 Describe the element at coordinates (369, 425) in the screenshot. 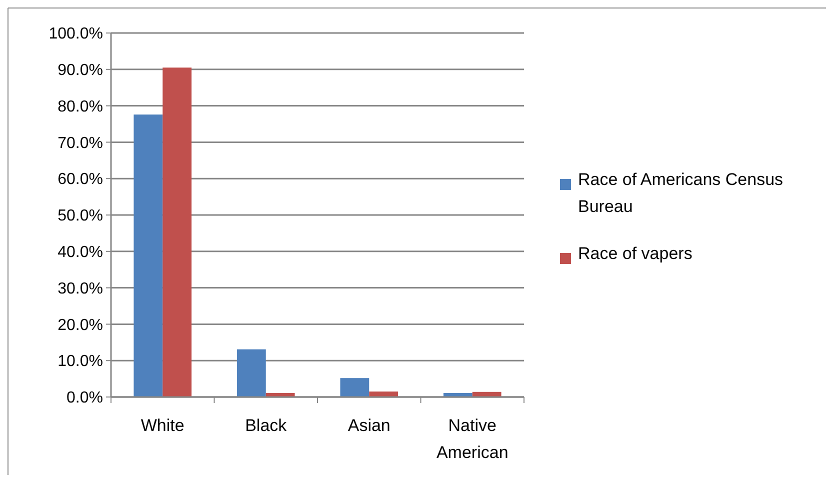

I see `x-tick-label: Asian` at that location.